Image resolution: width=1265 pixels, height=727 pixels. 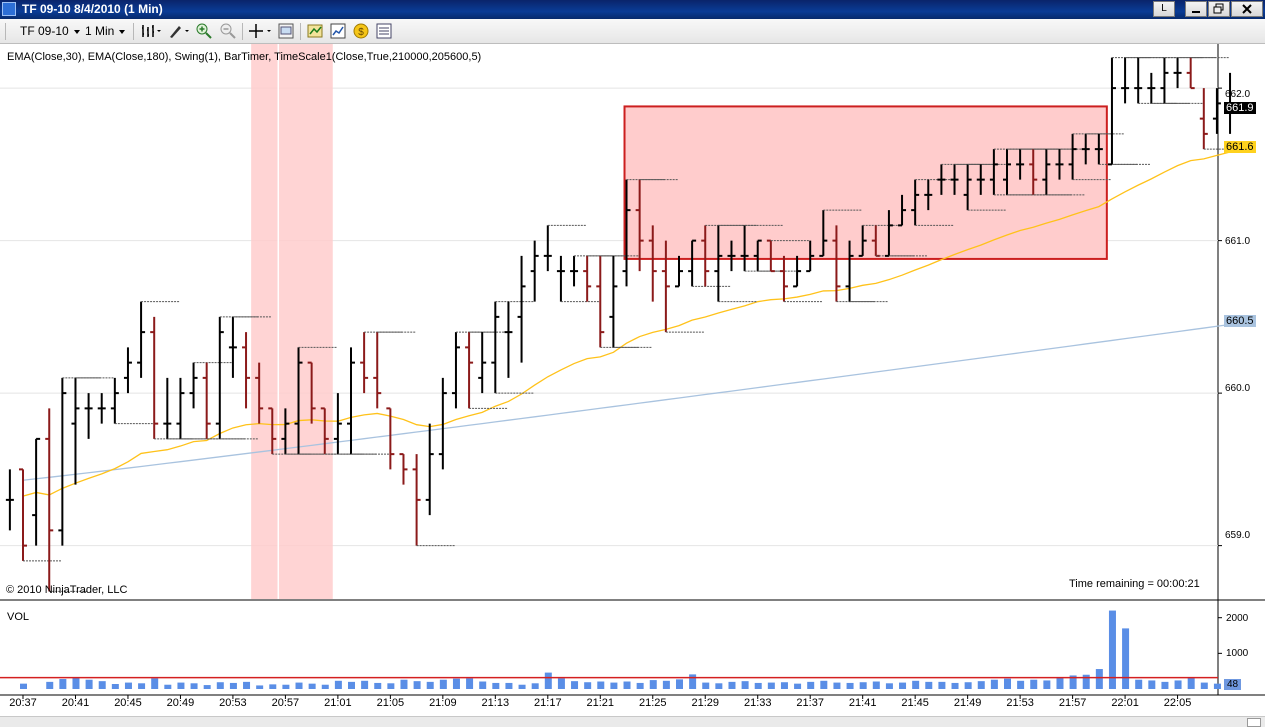 I want to click on time-tick-label: 22:01, so click(x=1125, y=703).